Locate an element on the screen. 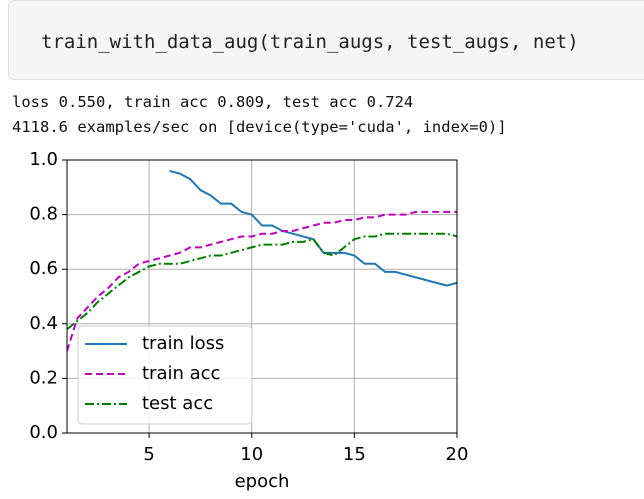  legend-label: train loss is located at coordinates (183, 343).